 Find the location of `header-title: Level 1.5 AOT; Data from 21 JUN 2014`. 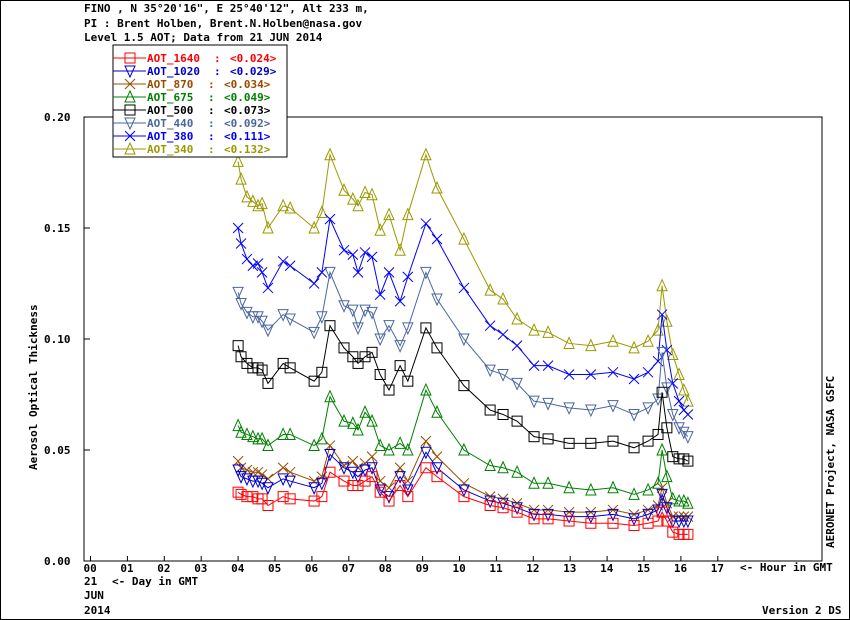

header-title: Level 1.5 AOT; Data from 21 JUN 2014 is located at coordinates (203, 37).